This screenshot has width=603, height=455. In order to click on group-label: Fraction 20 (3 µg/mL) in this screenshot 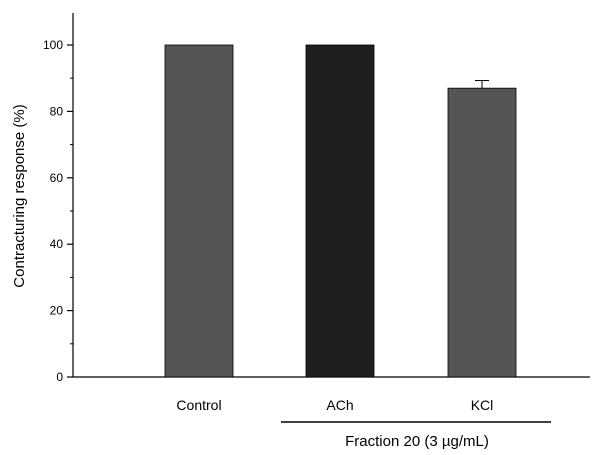, I will do `click(417, 441)`.